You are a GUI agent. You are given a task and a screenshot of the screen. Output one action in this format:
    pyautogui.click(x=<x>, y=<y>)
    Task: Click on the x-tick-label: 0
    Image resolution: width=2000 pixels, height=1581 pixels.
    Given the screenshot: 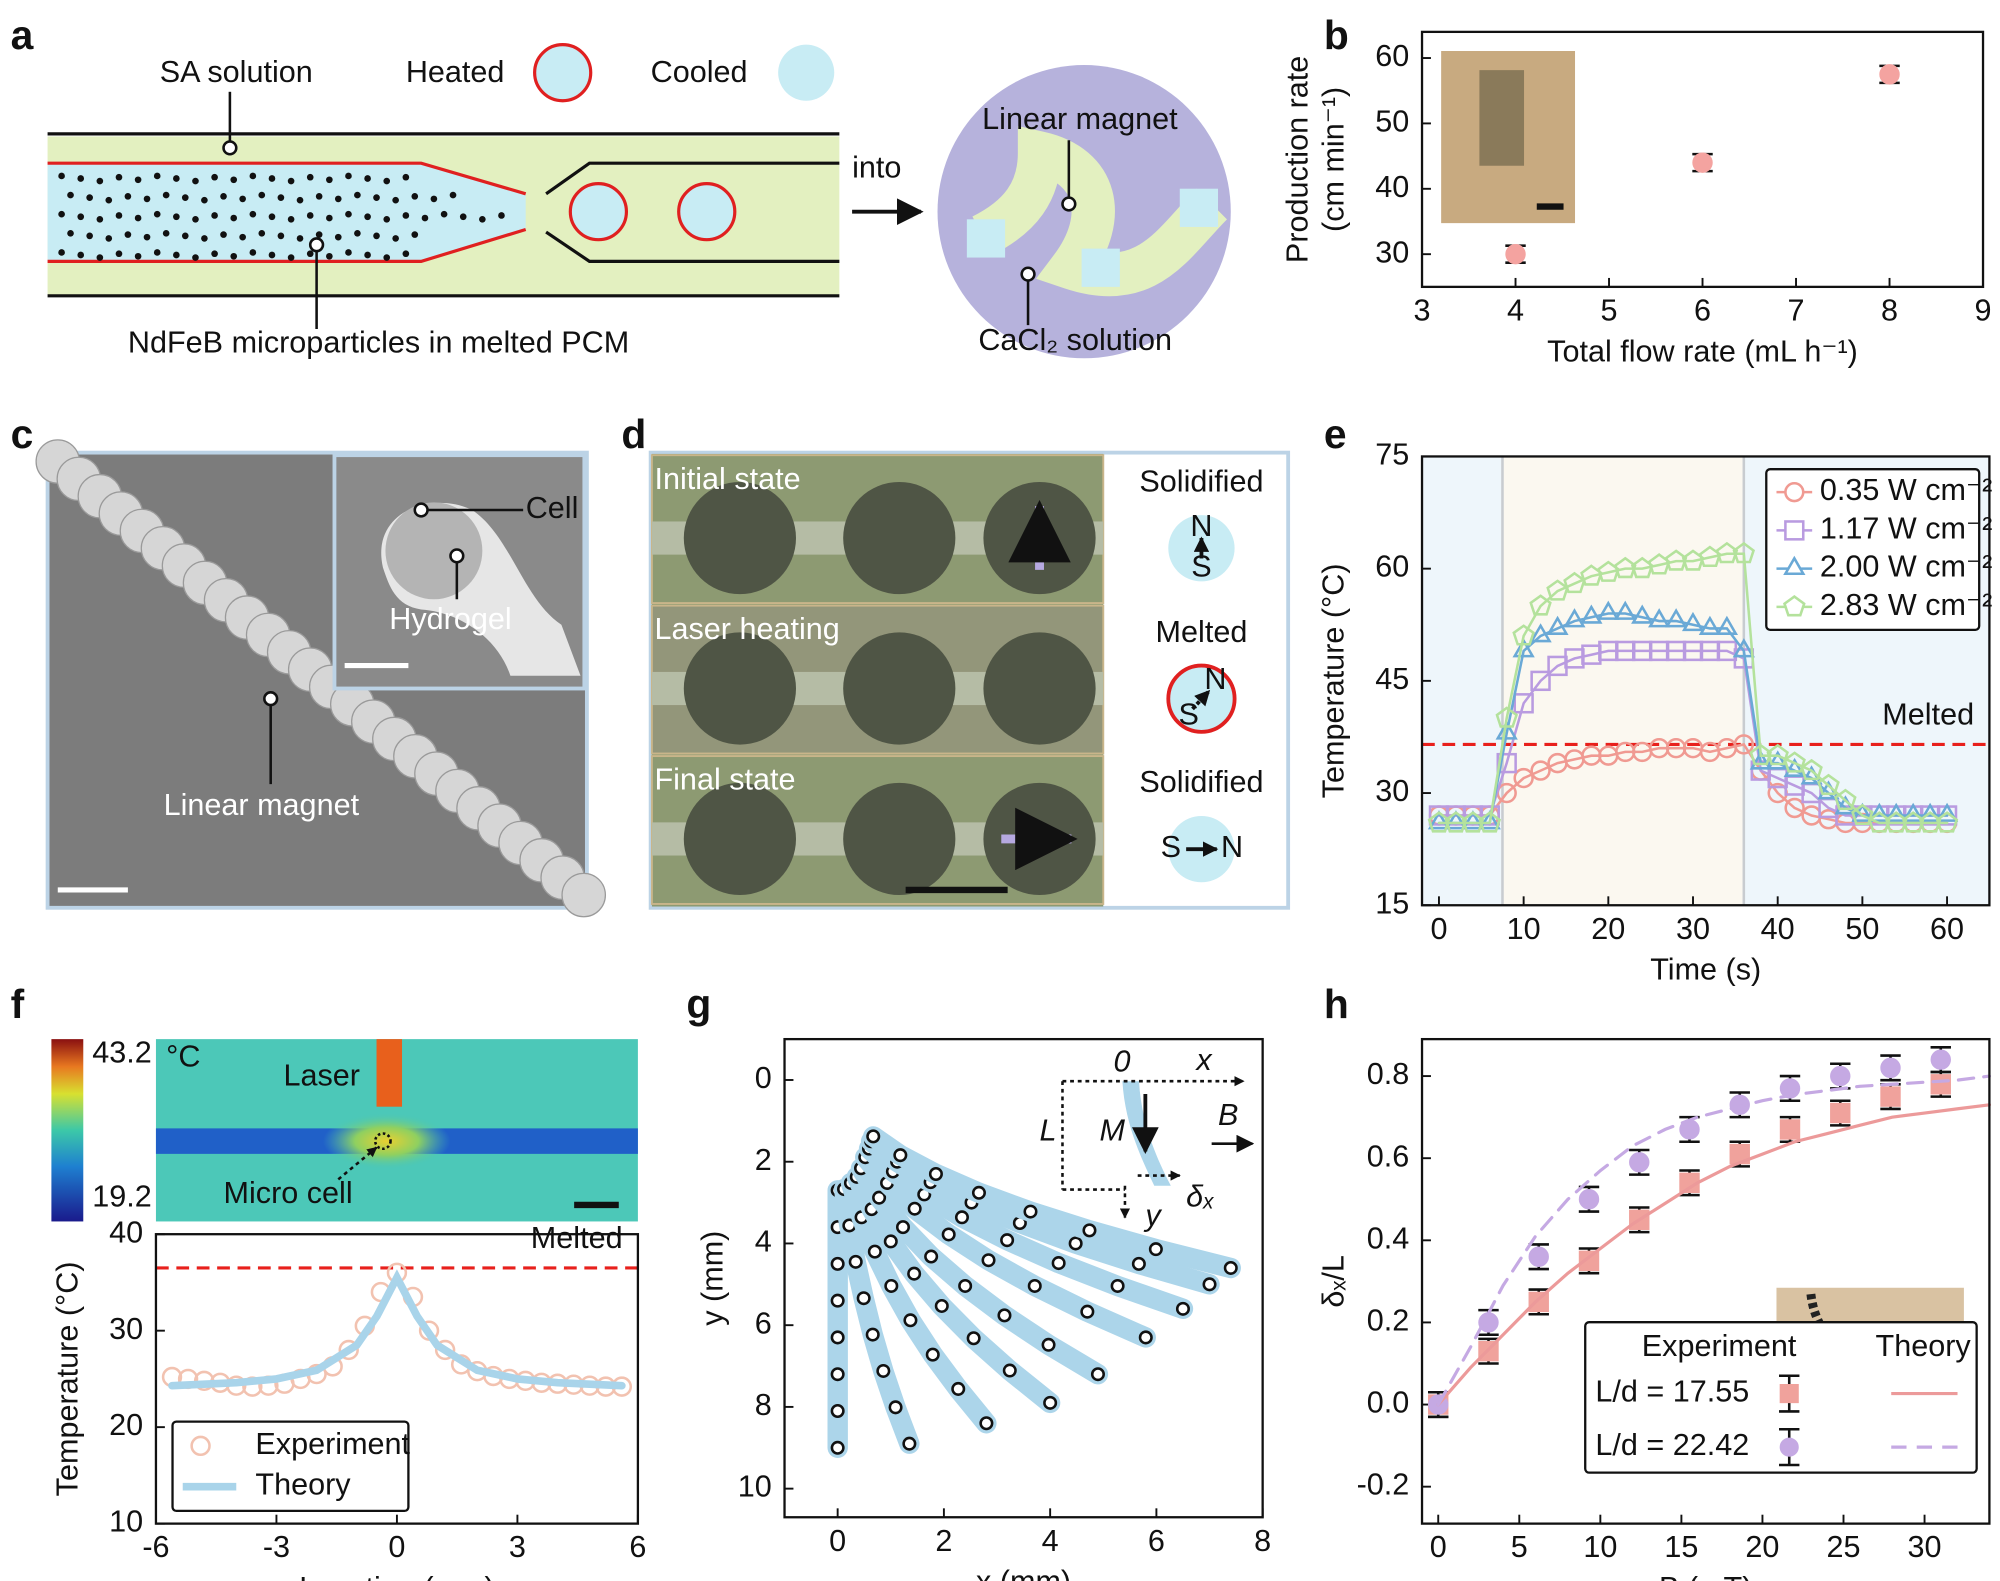 What is the action you would take?
    pyautogui.click(x=1438, y=1547)
    